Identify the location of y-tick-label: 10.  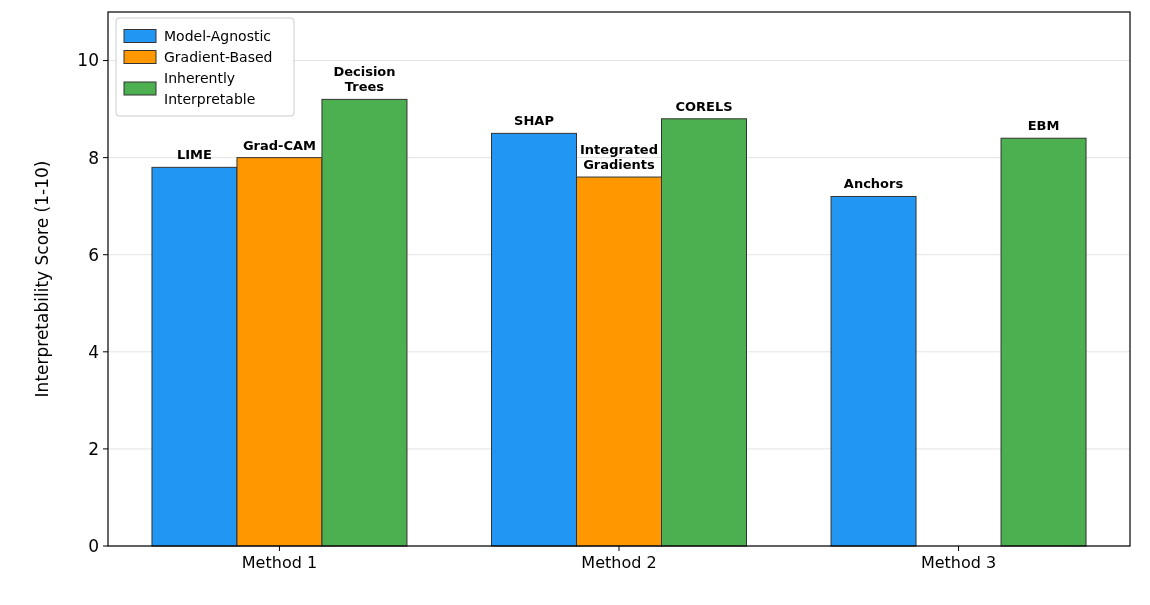
(88, 60).